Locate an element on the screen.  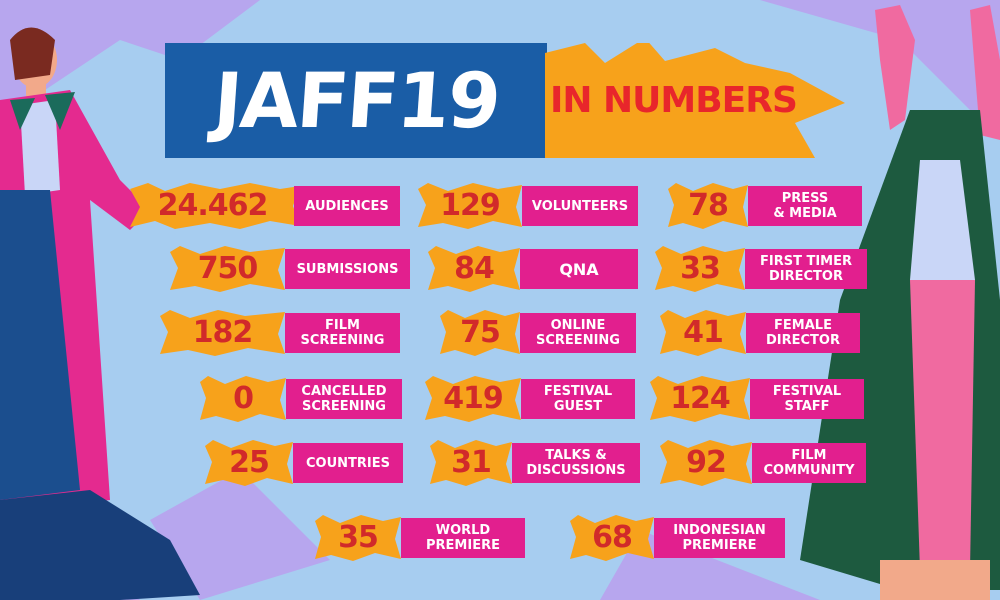
stat-value: 33 is located at coordinates (700, 268).